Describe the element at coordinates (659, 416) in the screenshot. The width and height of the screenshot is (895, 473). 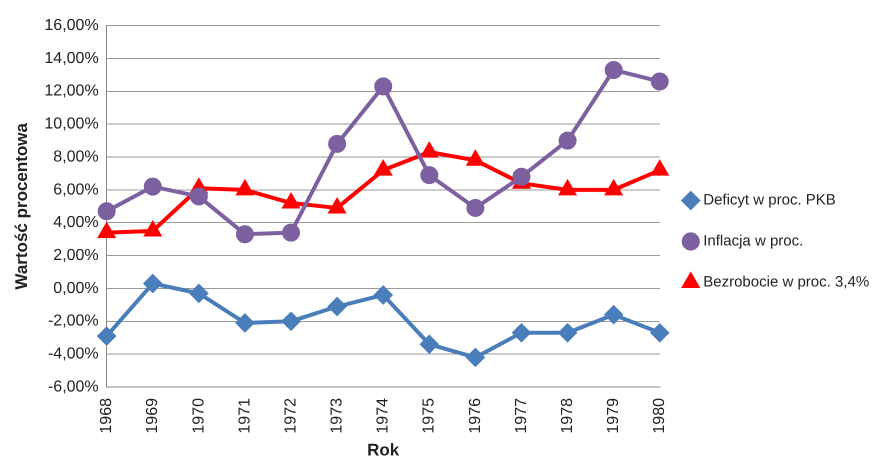
I see `x-tick-label: 1980` at that location.